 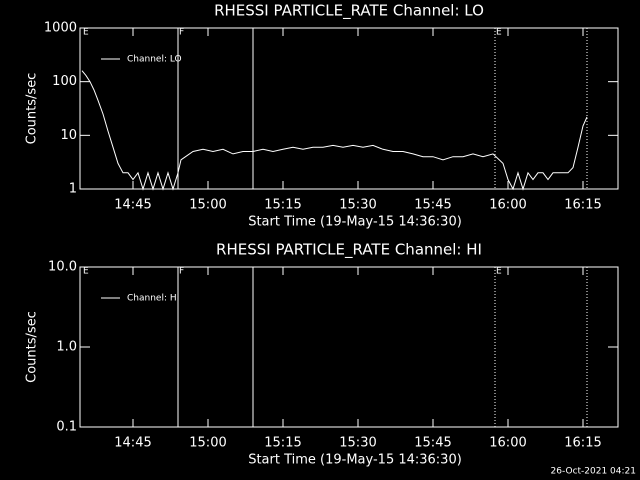 What do you see at coordinates (73, 189) in the screenshot?
I see `y-tick-label: 1` at bounding box center [73, 189].